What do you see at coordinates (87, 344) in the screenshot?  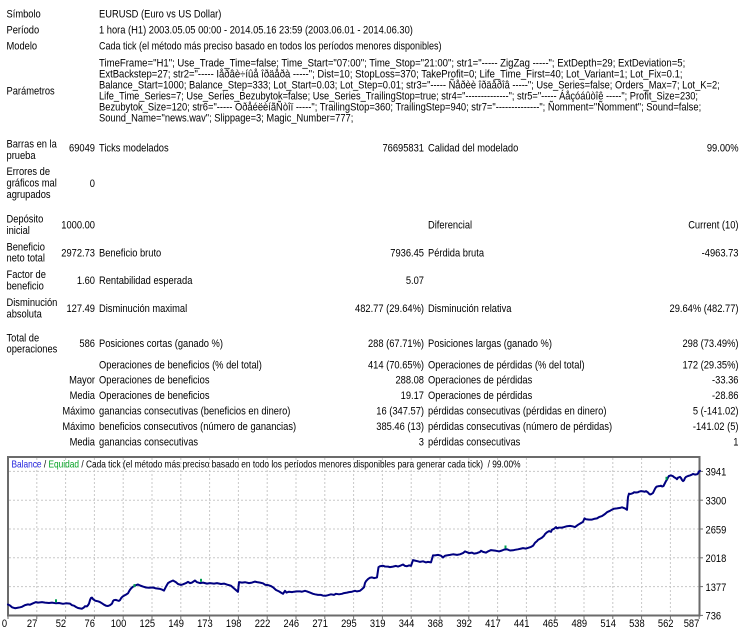 I see `svg-text: 586` at bounding box center [87, 344].